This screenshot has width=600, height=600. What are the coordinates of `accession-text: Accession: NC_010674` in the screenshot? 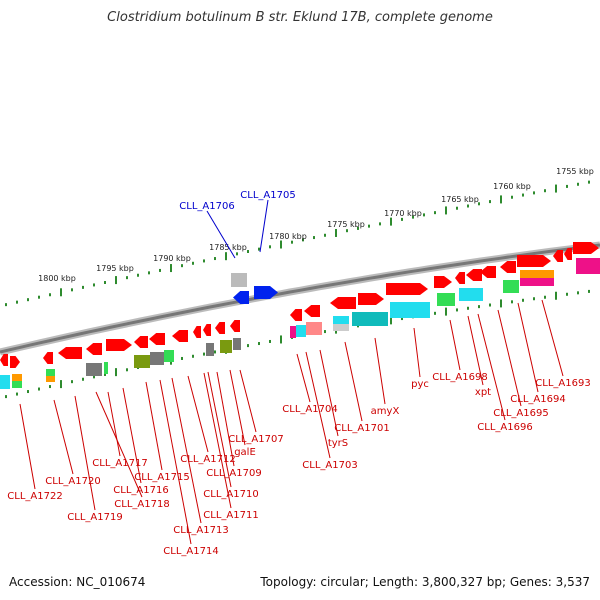 It's located at (77, 582).